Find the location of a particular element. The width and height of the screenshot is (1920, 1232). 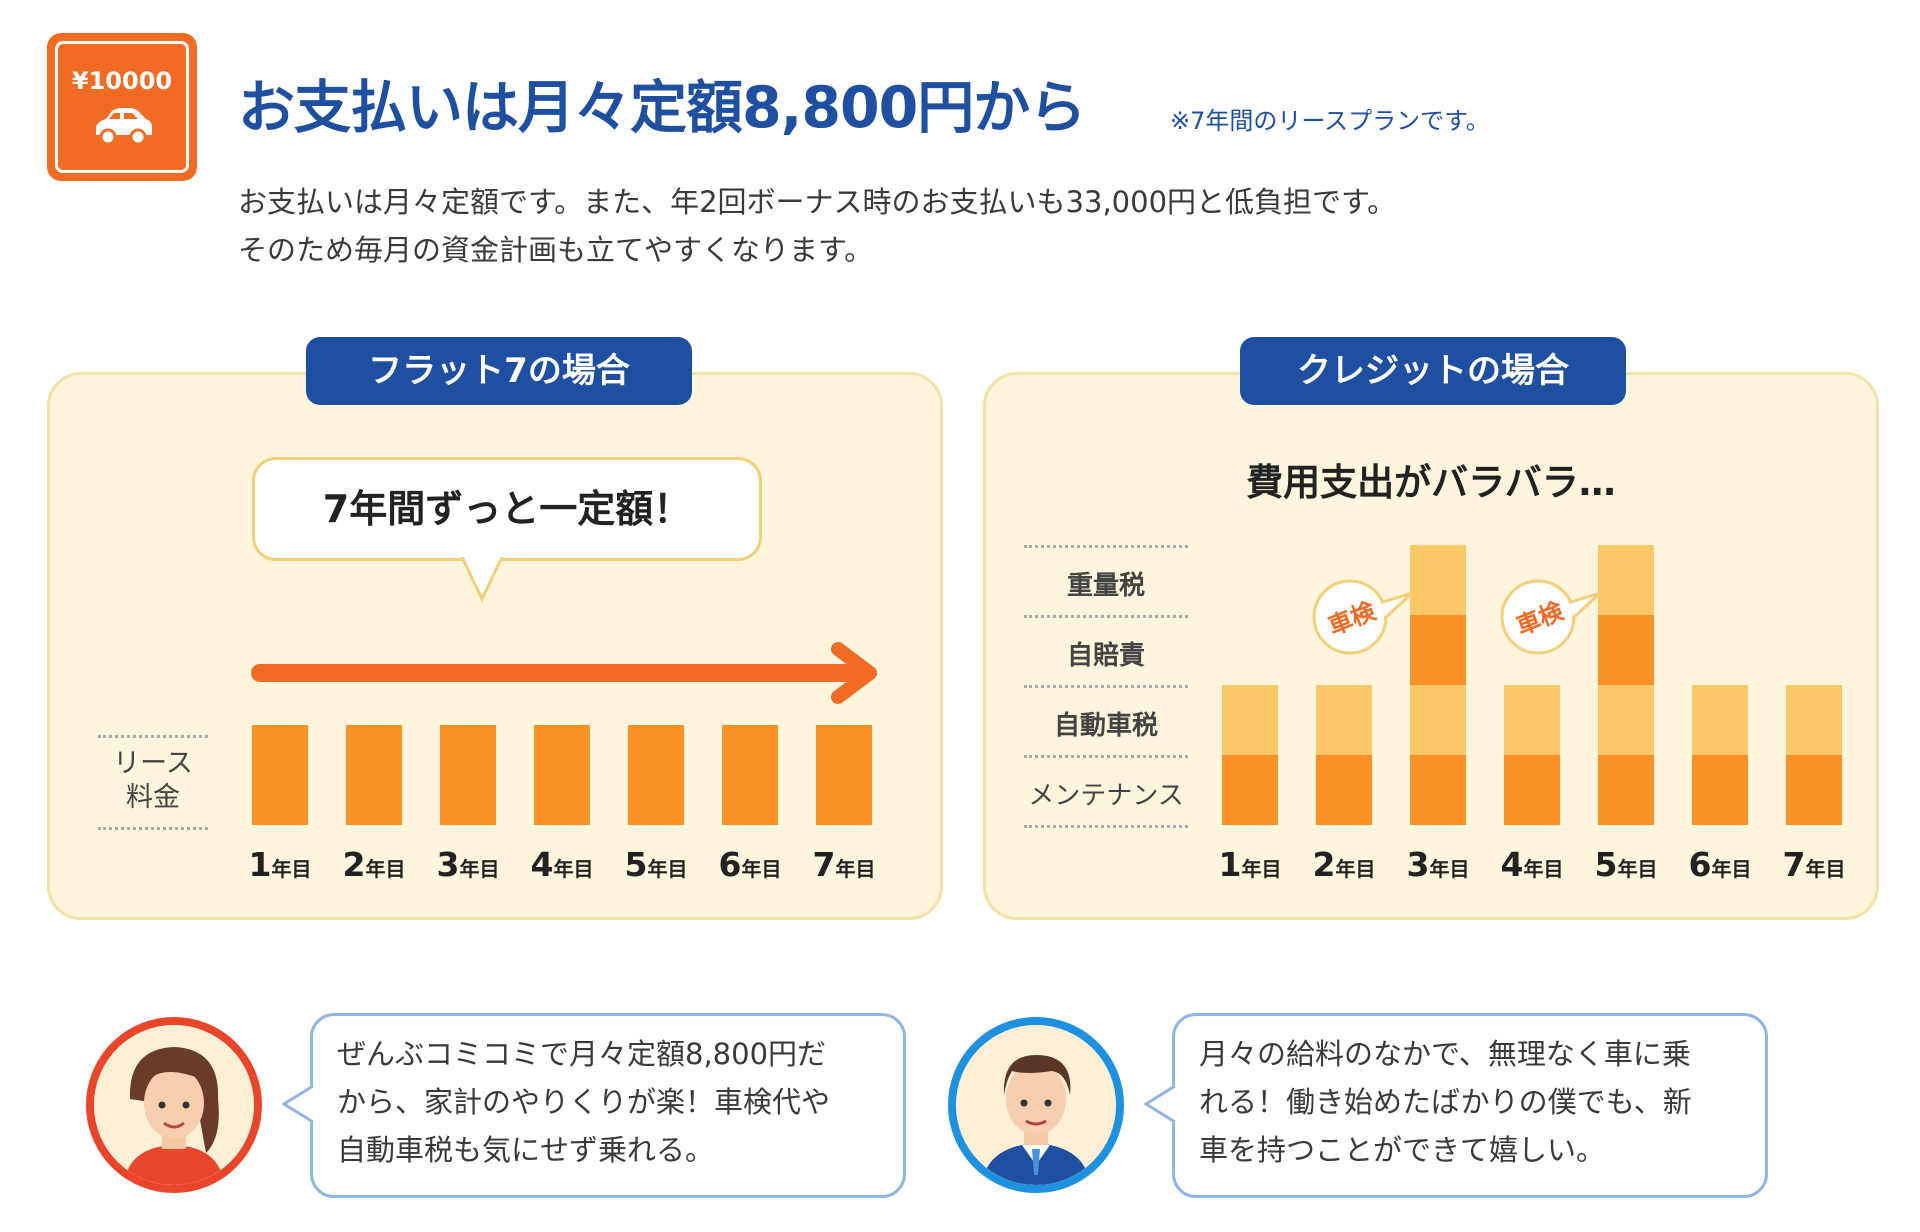

comment-line: ぜんぶコミコミで月々定額8,800円だ is located at coordinates (582, 1054).